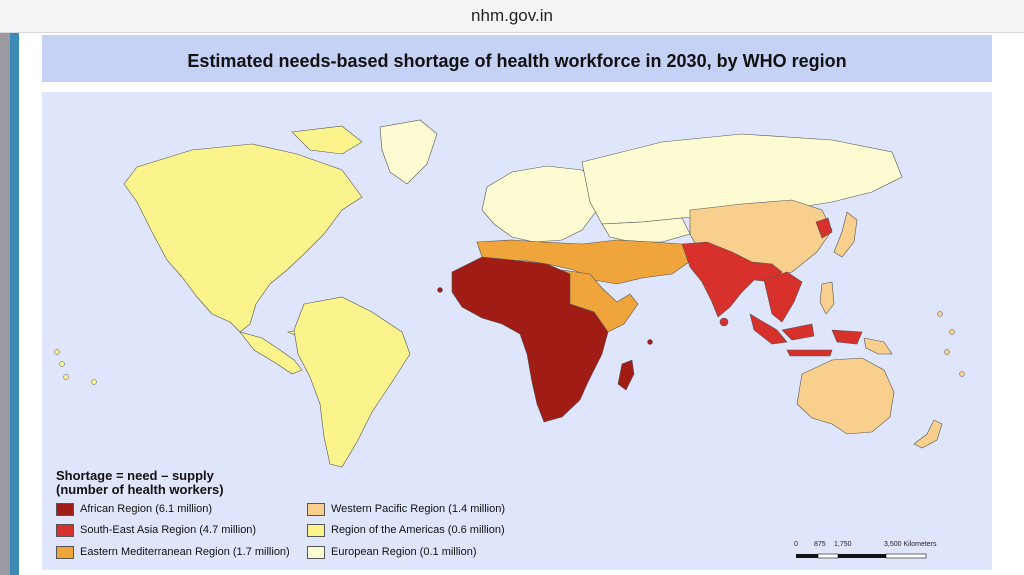 This screenshot has height=575, width=1024. I want to click on scale-tick-1: 875, so click(820, 544).